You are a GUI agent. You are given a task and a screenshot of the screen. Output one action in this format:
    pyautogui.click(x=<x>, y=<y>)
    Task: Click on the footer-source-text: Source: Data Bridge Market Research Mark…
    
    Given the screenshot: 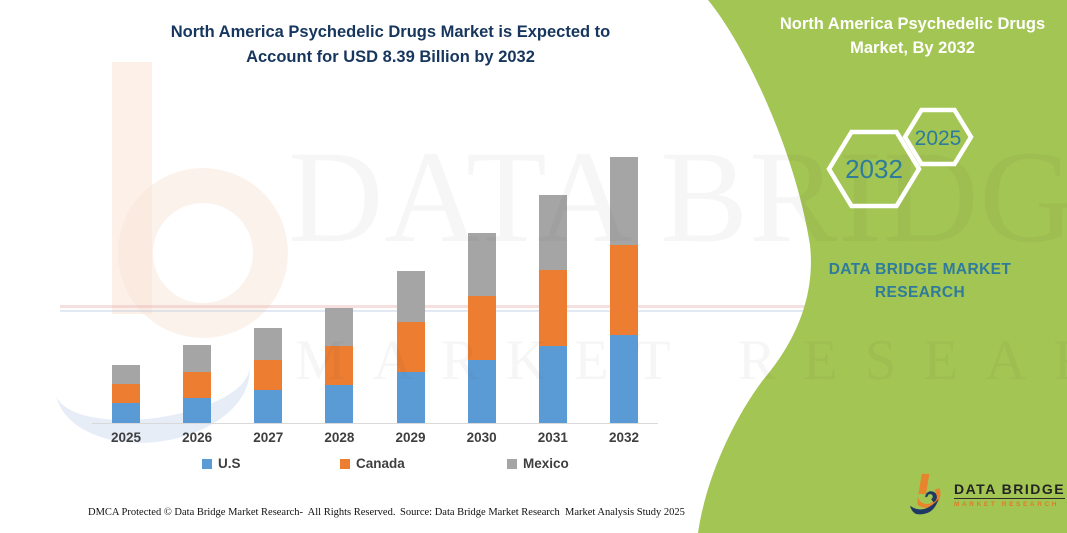 What is the action you would take?
    pyautogui.click(x=542, y=512)
    